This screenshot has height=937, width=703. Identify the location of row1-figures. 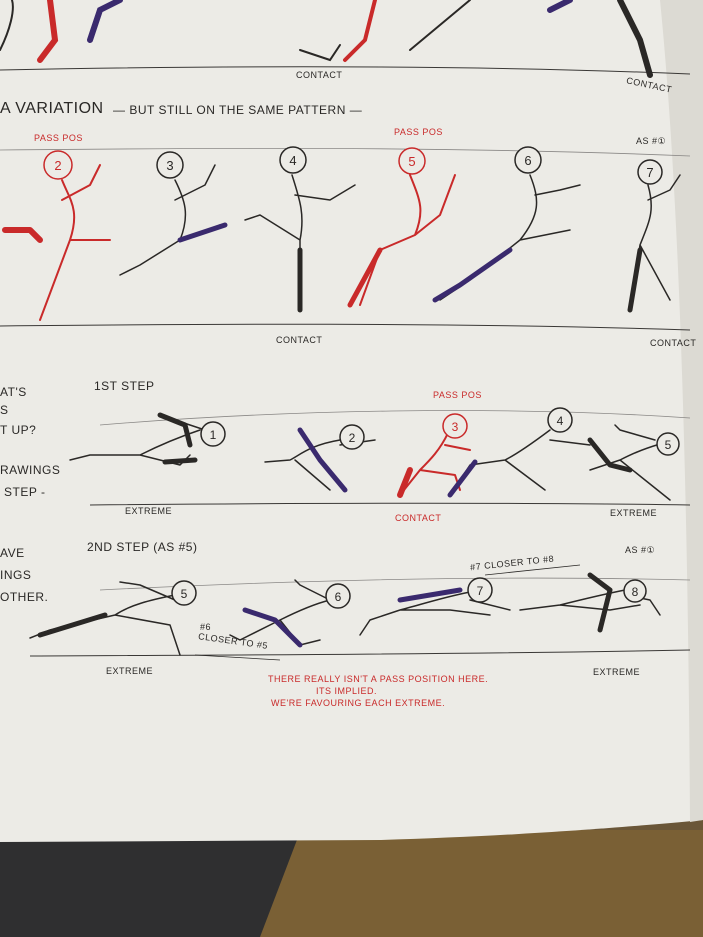
(326, 39).